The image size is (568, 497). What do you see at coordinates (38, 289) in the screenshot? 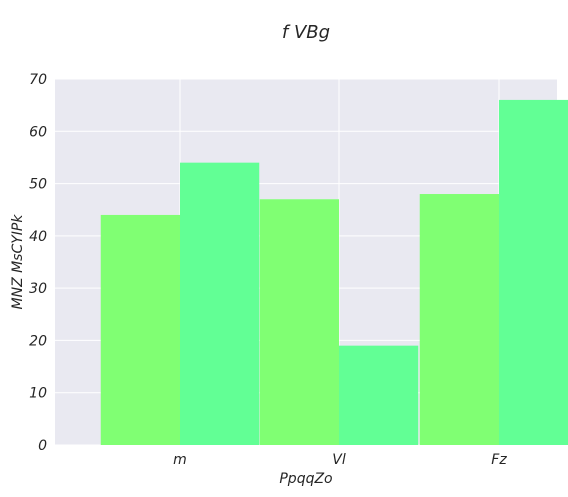
I see `y-tick-label: 30` at bounding box center [38, 289].